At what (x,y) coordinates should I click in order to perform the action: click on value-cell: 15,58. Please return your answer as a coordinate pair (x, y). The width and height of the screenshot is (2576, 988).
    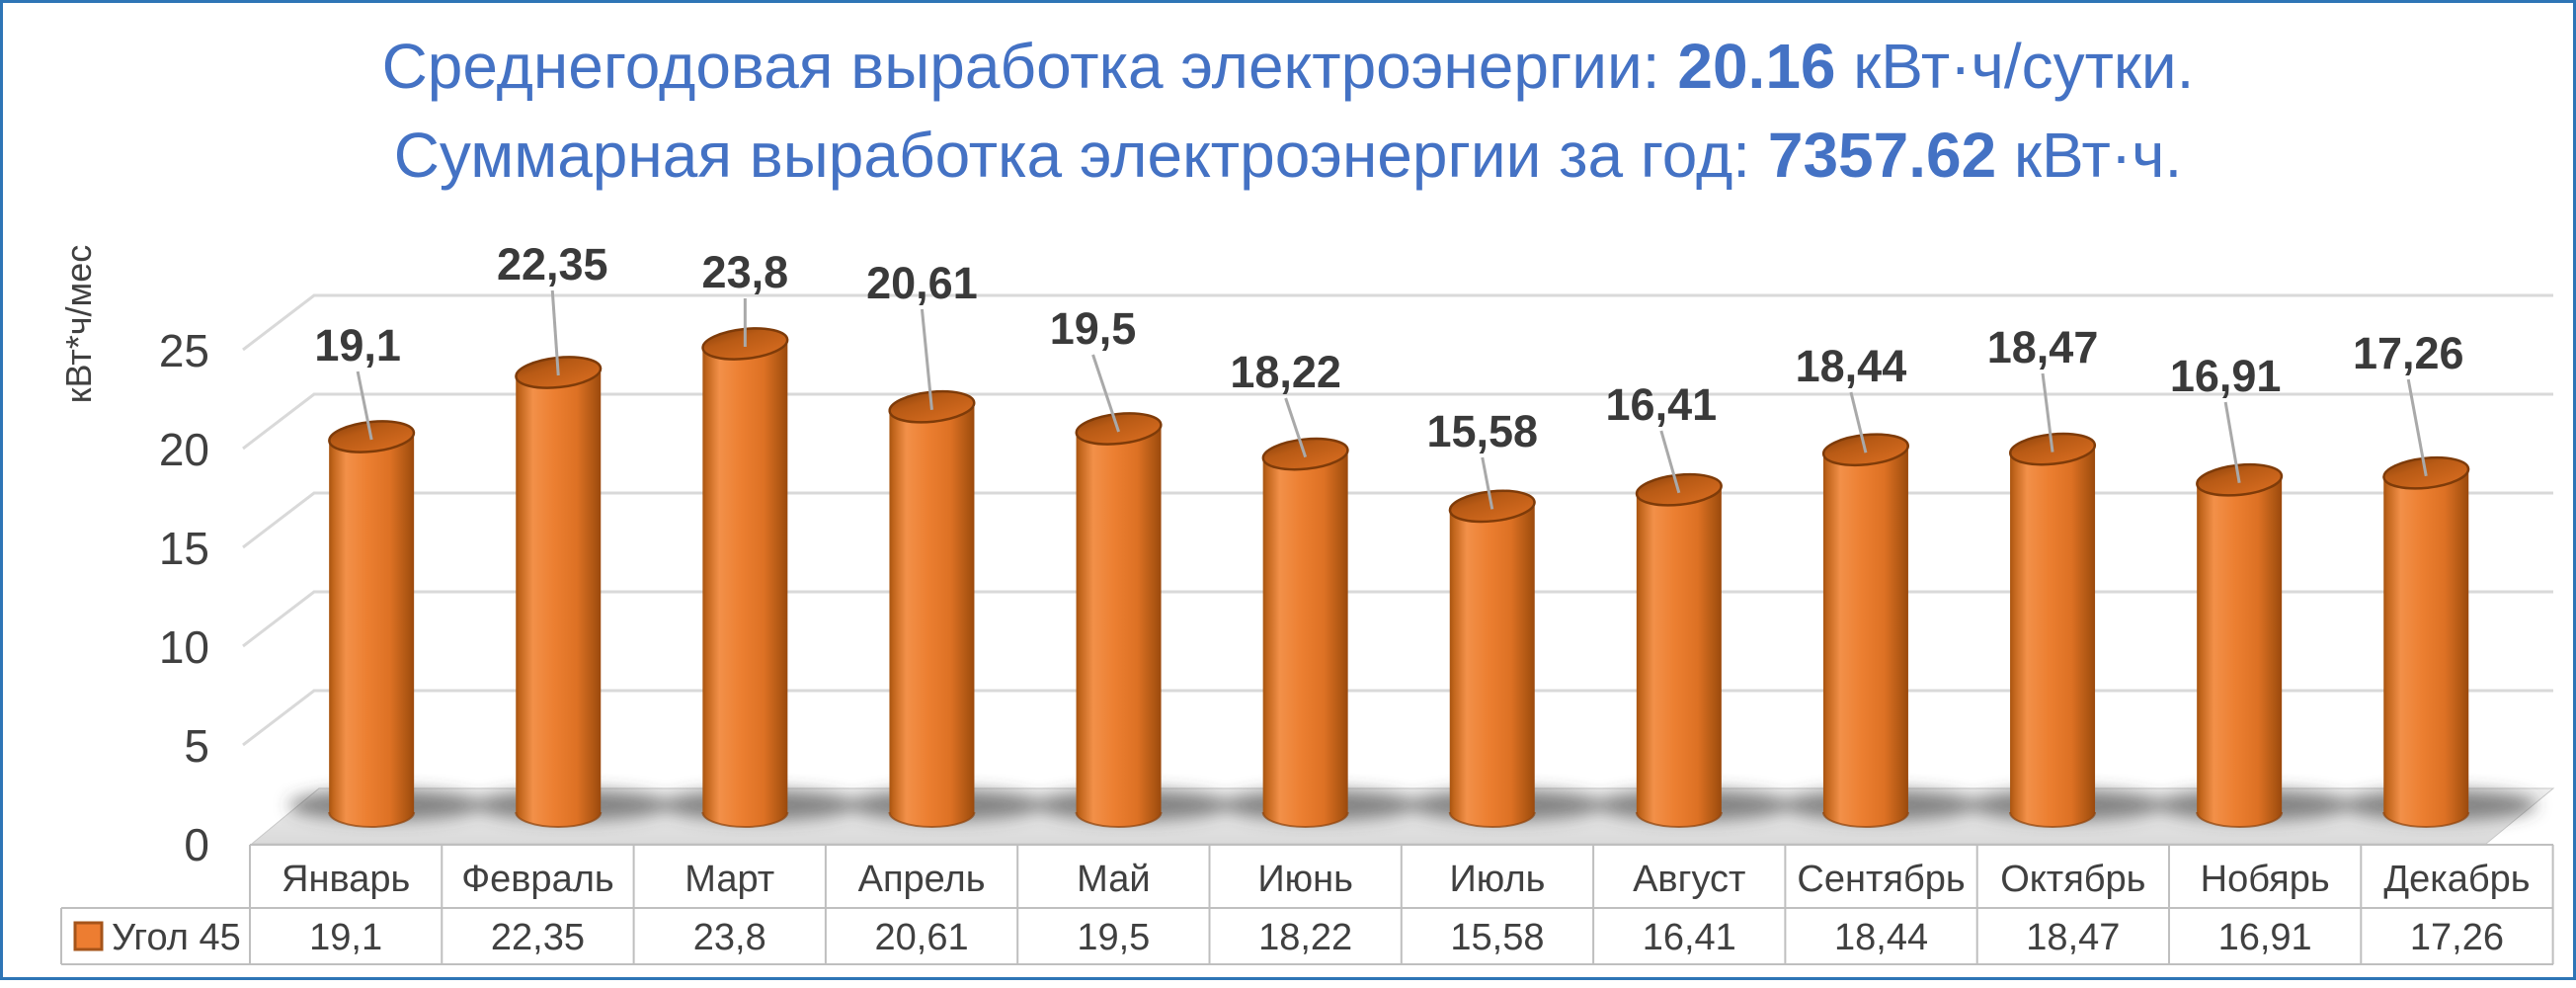
    Looking at the image, I should click on (1497, 937).